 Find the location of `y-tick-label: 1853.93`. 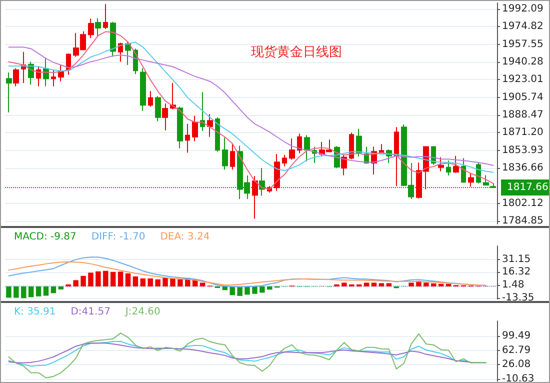

y-tick-label: 1853.93 is located at coordinates (523, 150).